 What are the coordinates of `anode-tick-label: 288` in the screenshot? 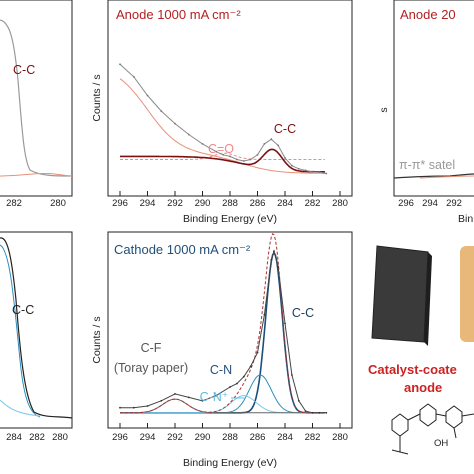 It's located at (230, 203).